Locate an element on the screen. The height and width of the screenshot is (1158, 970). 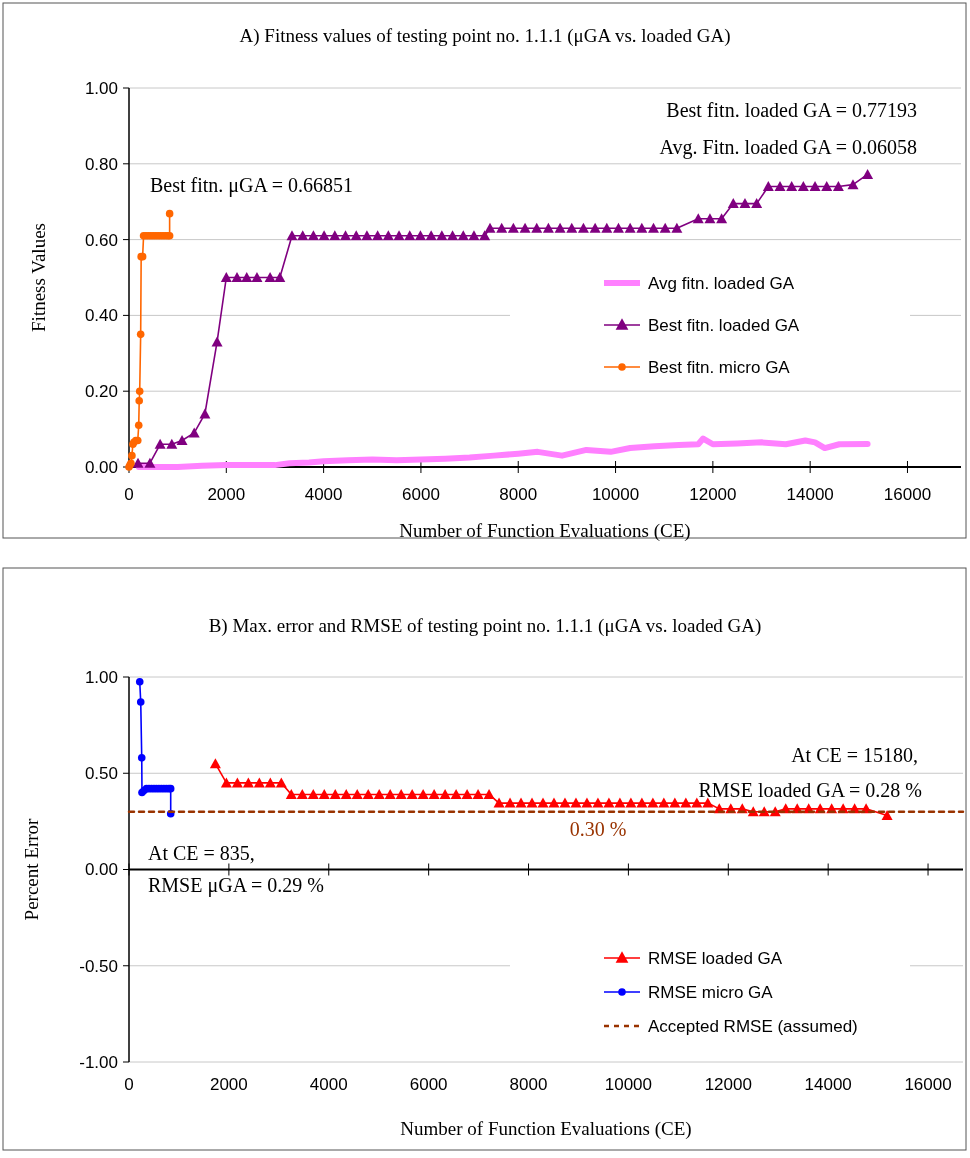
annotation: At CE = 835, is located at coordinates (201, 853).